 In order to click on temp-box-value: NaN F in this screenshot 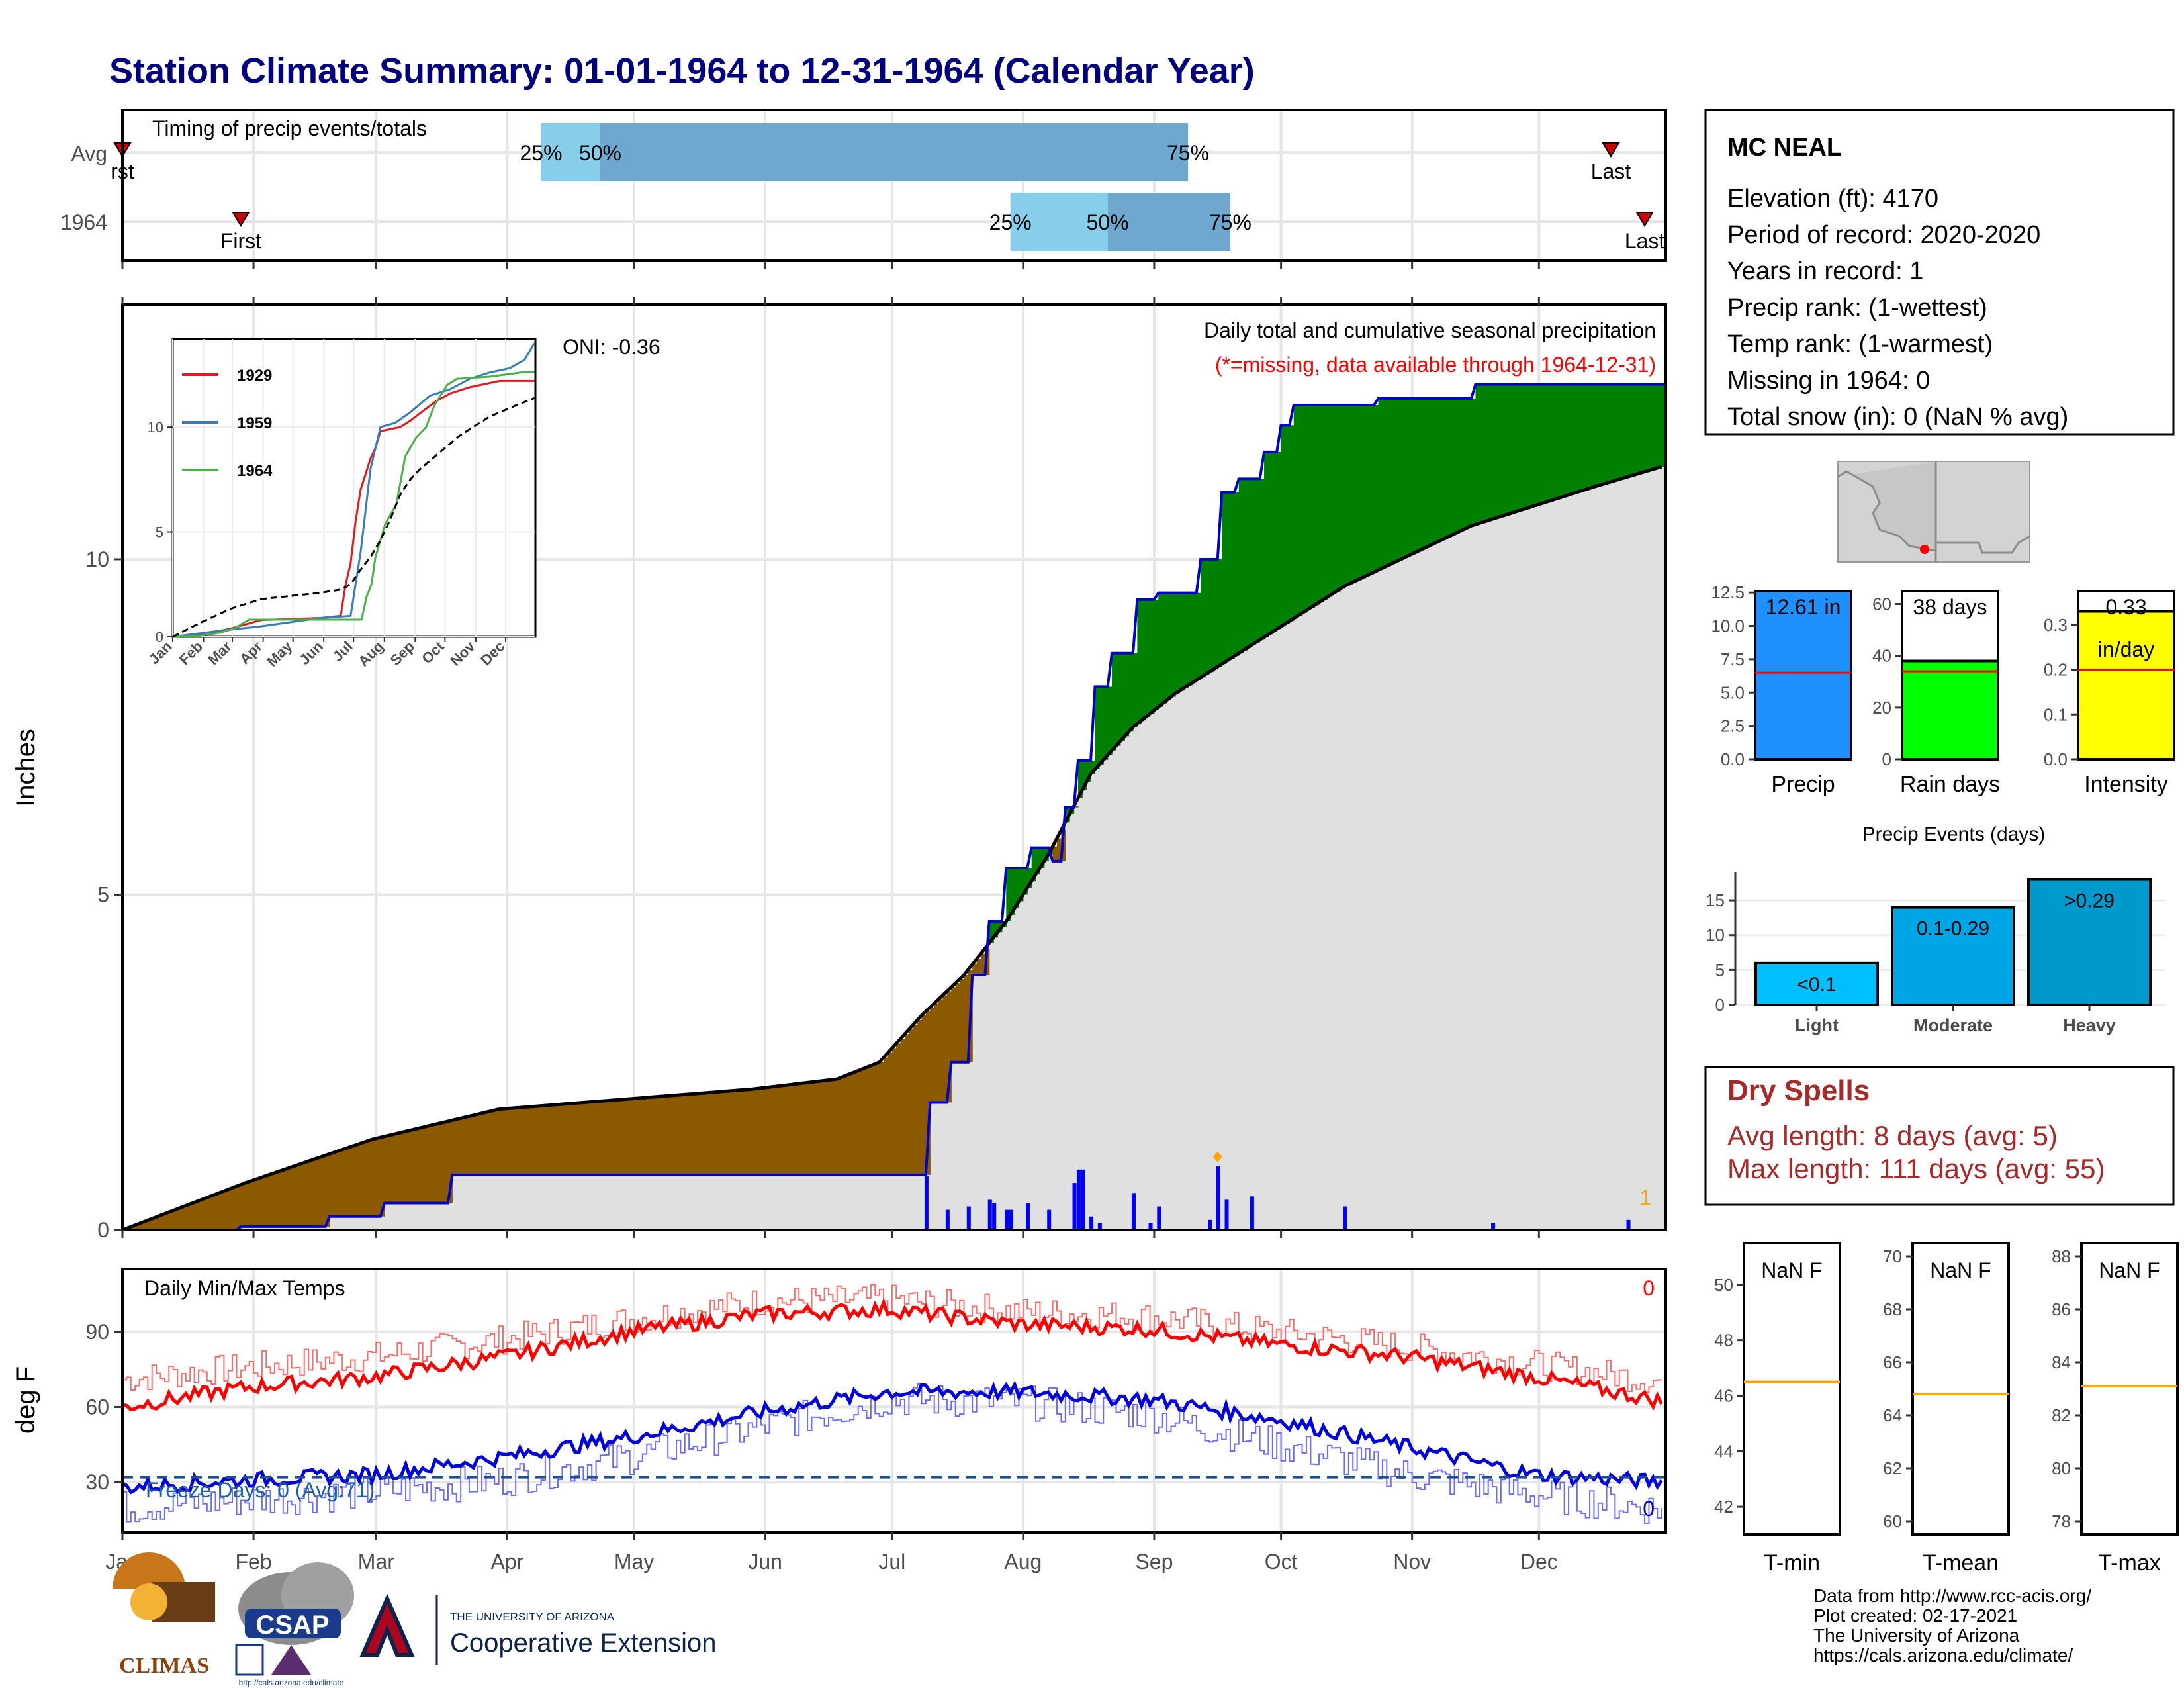, I will do `click(1792, 1270)`.